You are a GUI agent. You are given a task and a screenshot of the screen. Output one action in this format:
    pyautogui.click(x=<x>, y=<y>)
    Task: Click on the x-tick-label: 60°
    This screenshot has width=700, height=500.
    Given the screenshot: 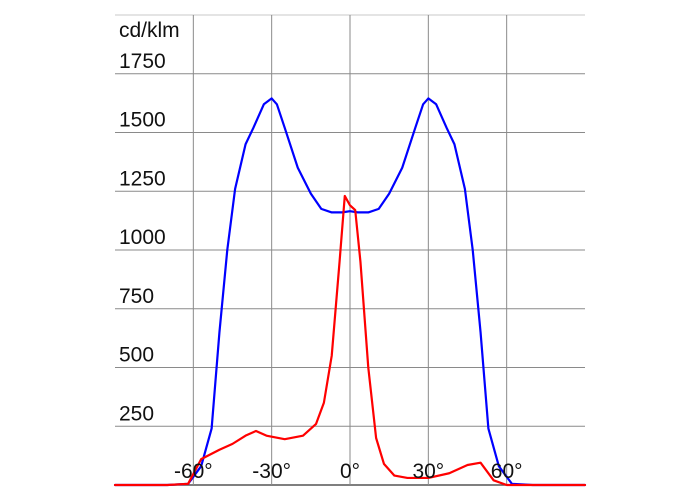 What is the action you would take?
    pyautogui.click(x=507, y=471)
    